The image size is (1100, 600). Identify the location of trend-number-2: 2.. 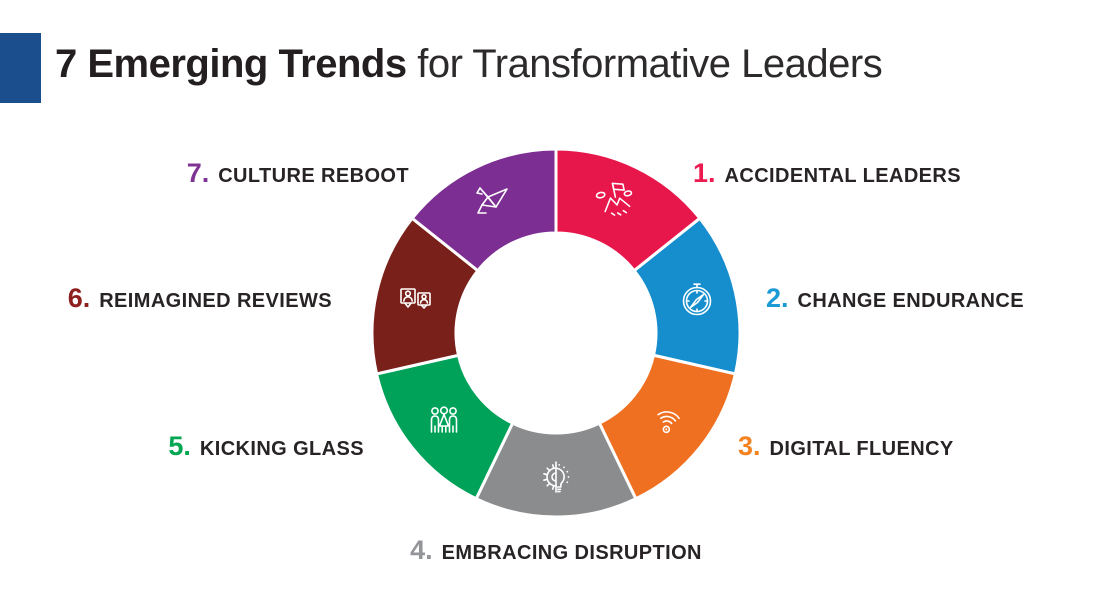
(777, 298).